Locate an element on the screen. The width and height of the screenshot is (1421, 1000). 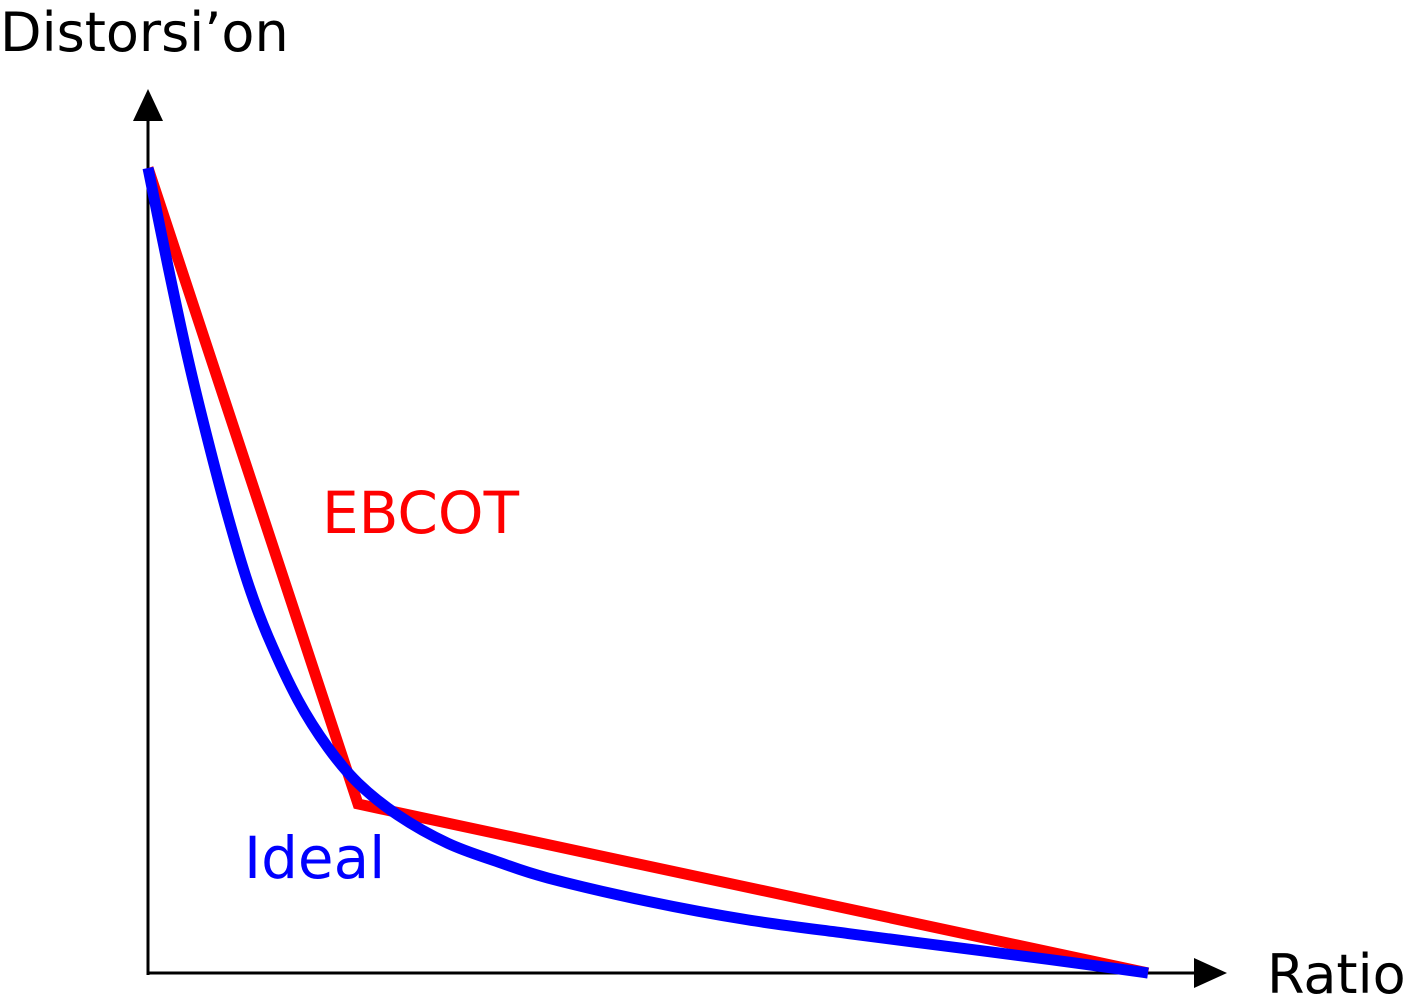
x-axis-title: Ratio is located at coordinates (1336, 971).